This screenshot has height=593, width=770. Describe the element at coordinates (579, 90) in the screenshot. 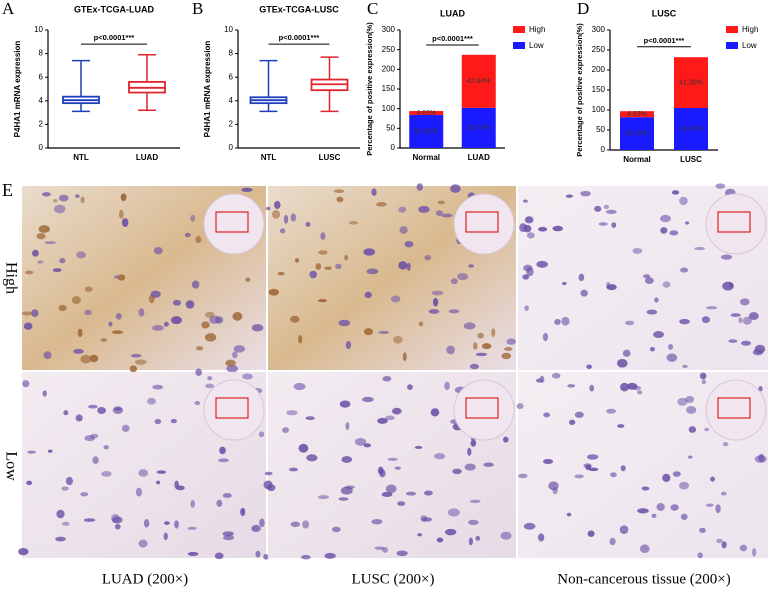

I see `y-axis-label: Percentage of positive expression(%)` at that location.